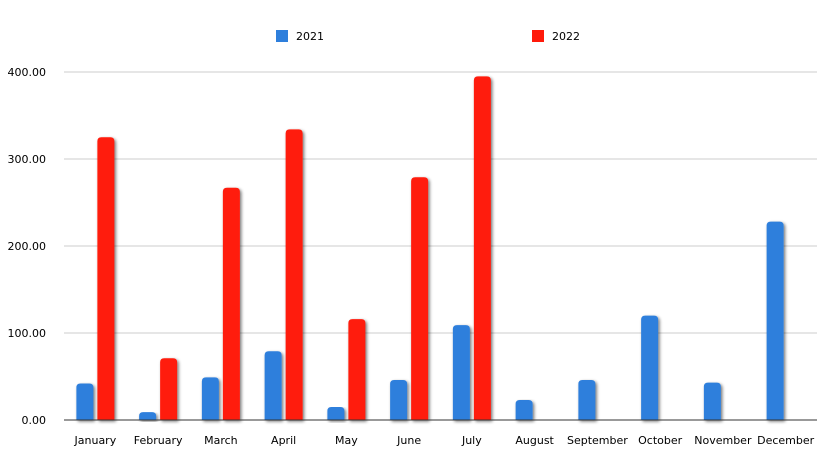 The width and height of the screenshot is (832, 456). What do you see at coordinates (420, 298) in the screenshot?
I see `bar-2022-june` at bounding box center [420, 298].